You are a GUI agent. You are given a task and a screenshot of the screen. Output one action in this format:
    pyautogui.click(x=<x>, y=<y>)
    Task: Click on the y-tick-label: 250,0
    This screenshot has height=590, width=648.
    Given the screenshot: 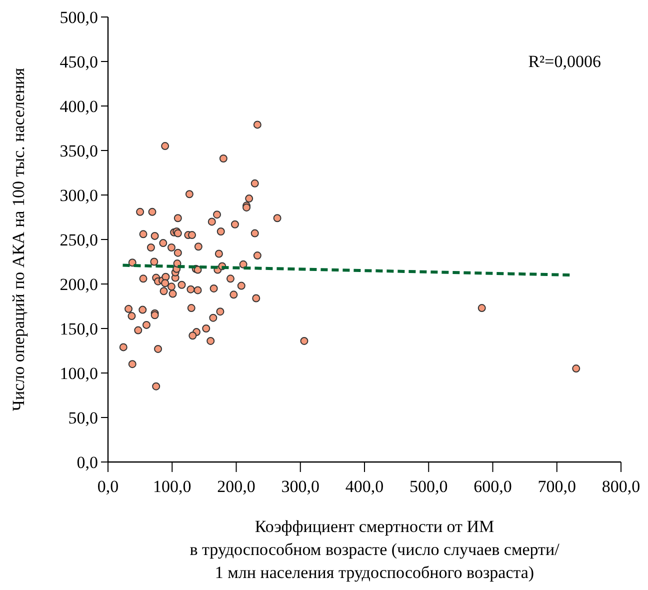 What is the action you would take?
    pyautogui.click(x=79, y=240)
    